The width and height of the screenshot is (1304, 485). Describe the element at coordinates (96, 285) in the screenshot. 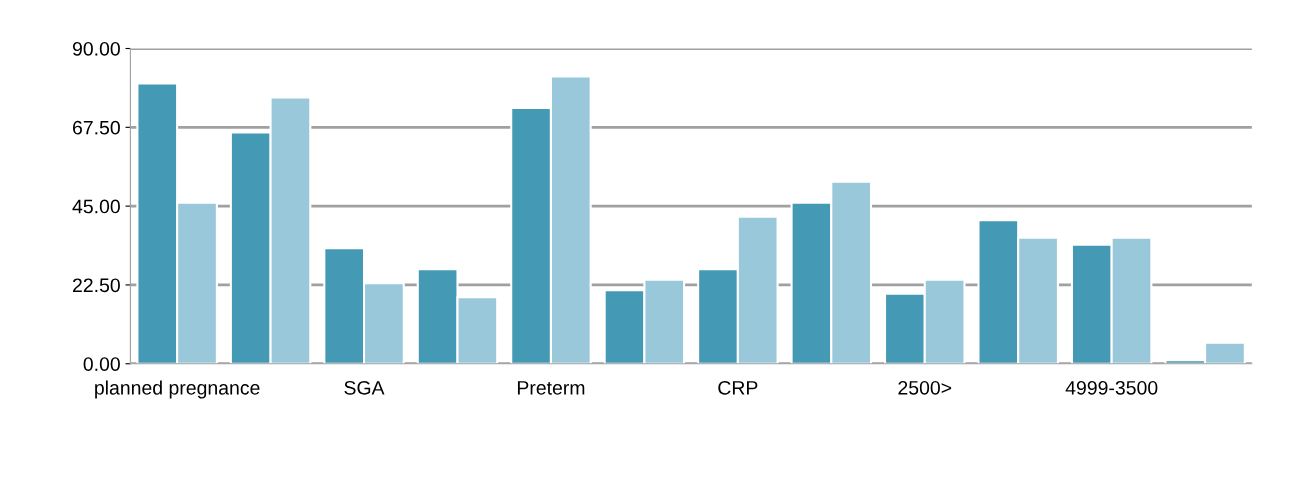

I see `y-tick-label: 22.50` at that location.